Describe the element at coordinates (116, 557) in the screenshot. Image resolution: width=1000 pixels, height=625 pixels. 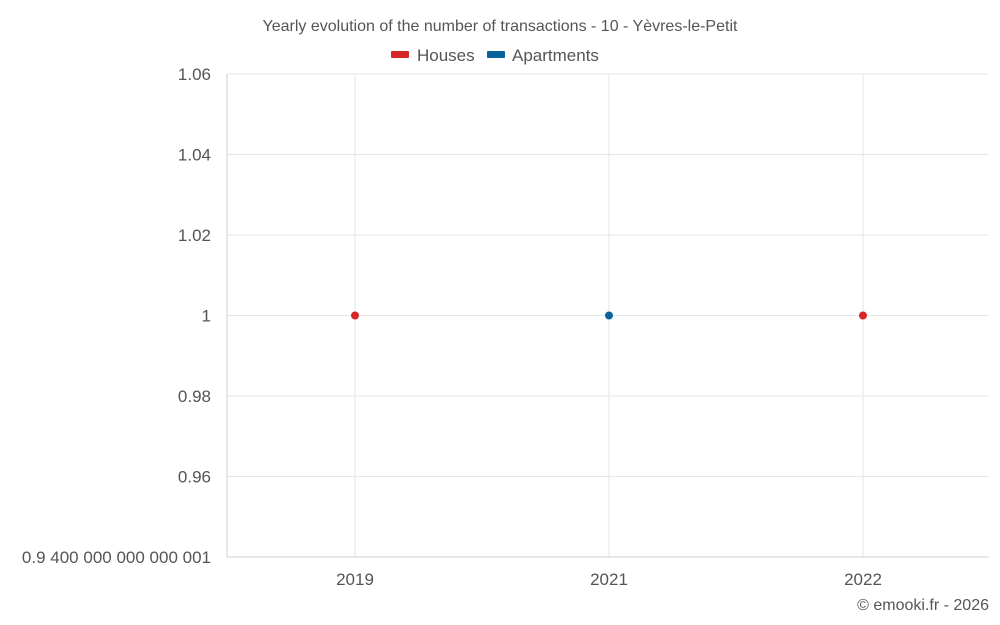
I see `y-tick-label: 0.9 400 000 000 000 001` at that location.